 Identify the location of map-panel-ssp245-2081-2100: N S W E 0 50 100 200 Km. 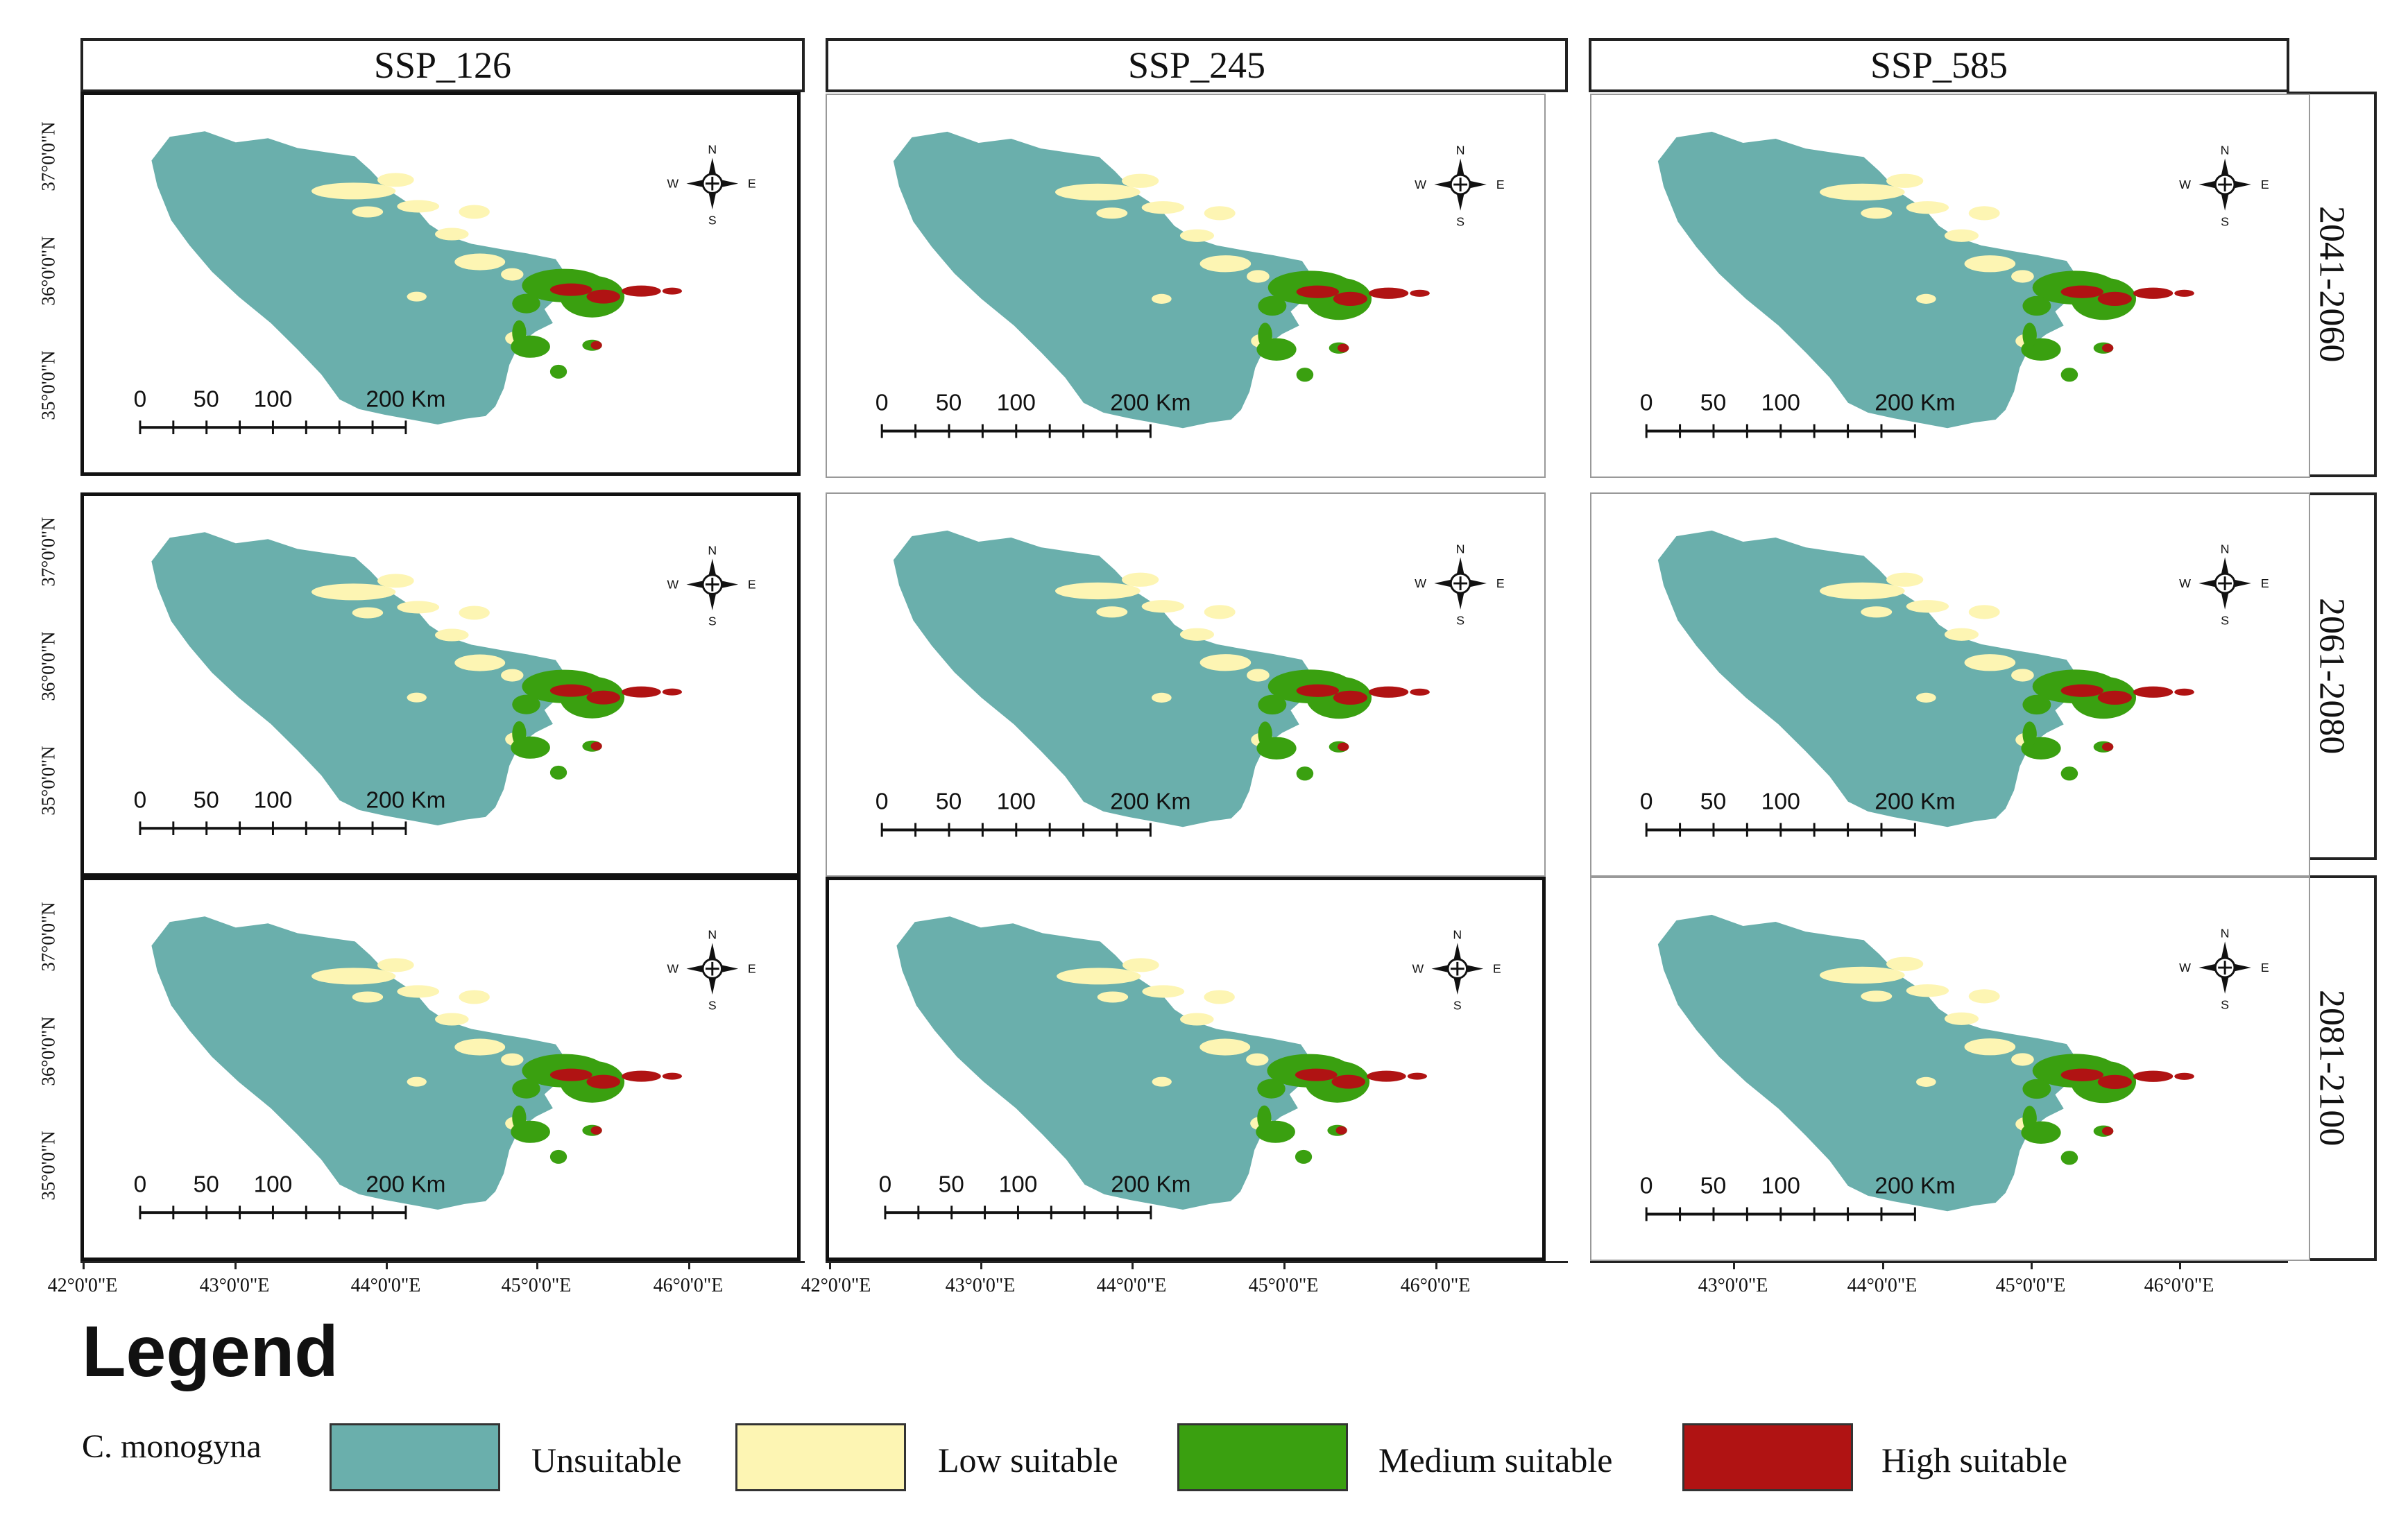
(1186, 1069).